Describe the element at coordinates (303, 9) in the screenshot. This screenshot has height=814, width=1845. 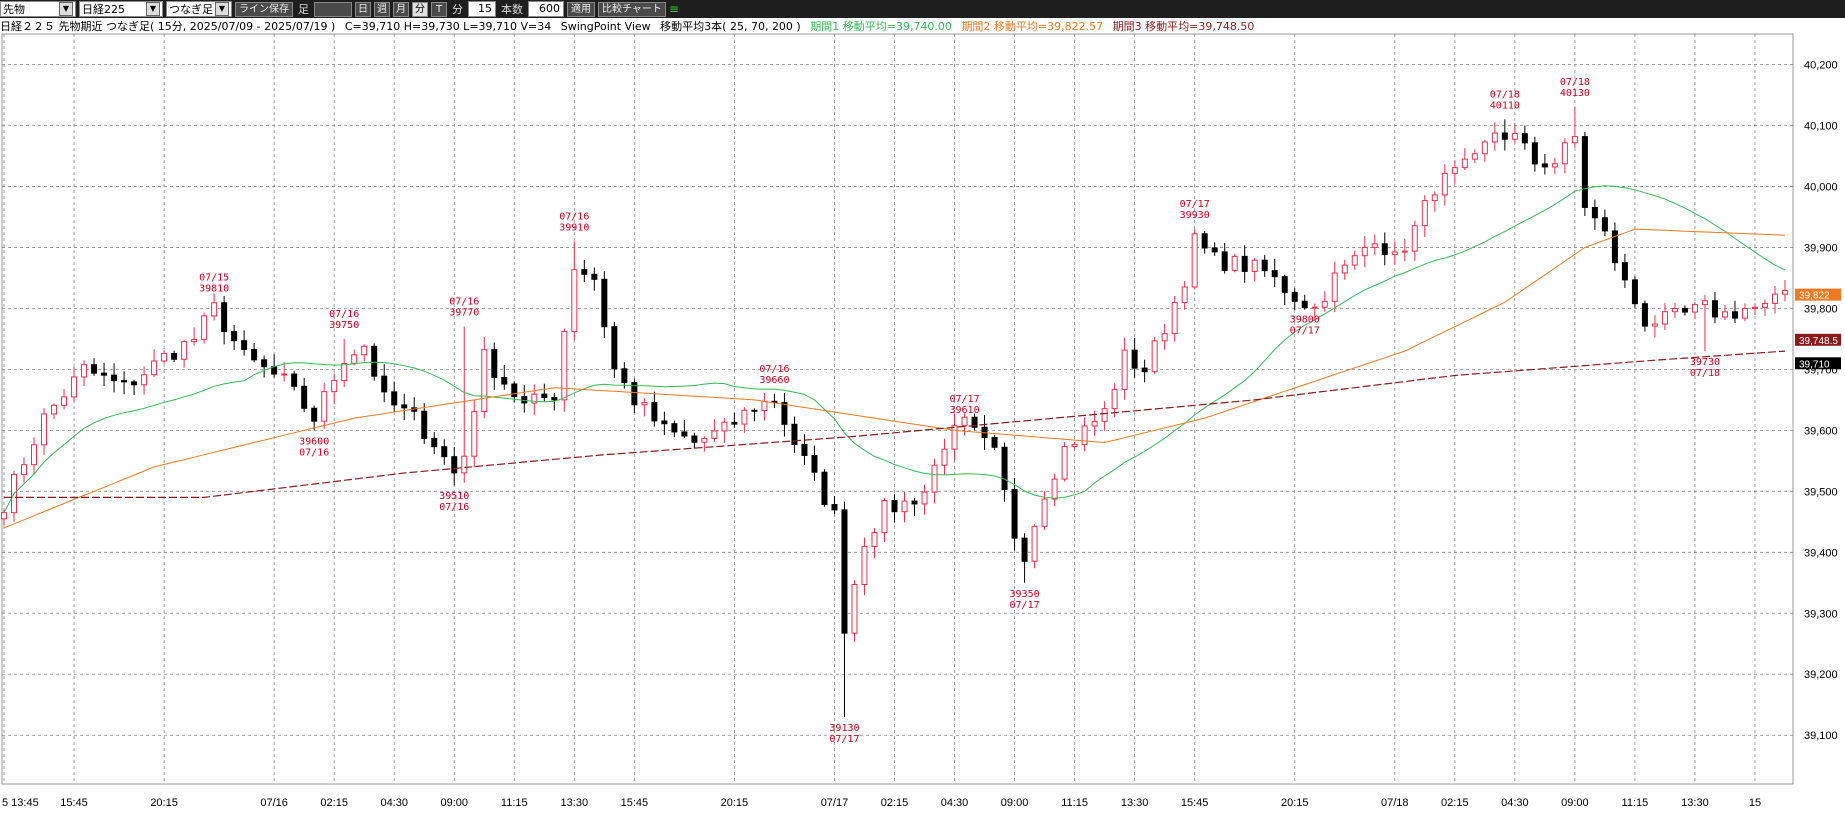
I see `bar-label: 足` at that location.